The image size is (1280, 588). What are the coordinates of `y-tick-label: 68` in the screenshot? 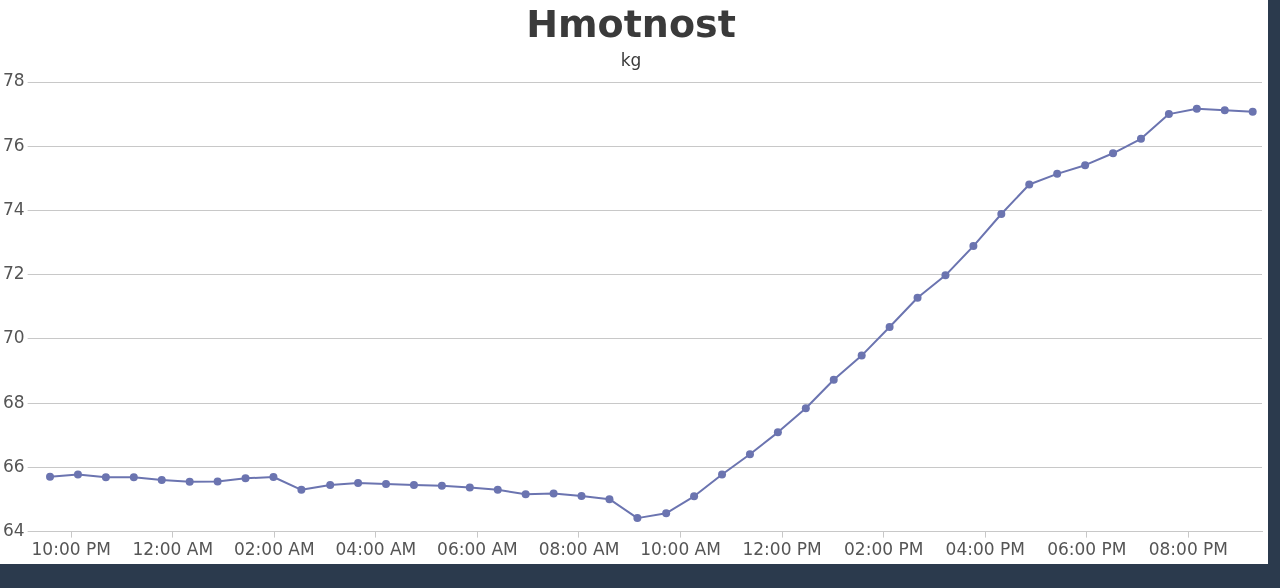 It's located at (13, 401).